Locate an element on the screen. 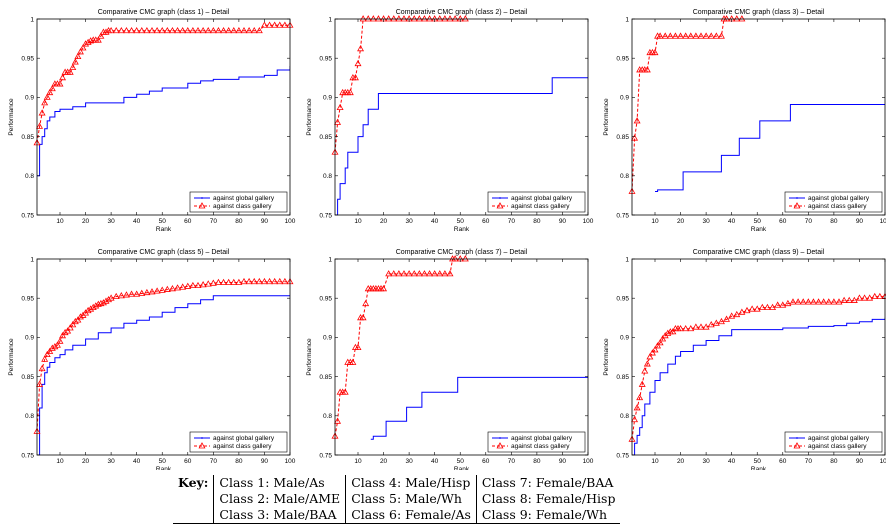 The width and height of the screenshot is (886, 527). key-cell: Class 3: Male/BAA is located at coordinates (279, 515).